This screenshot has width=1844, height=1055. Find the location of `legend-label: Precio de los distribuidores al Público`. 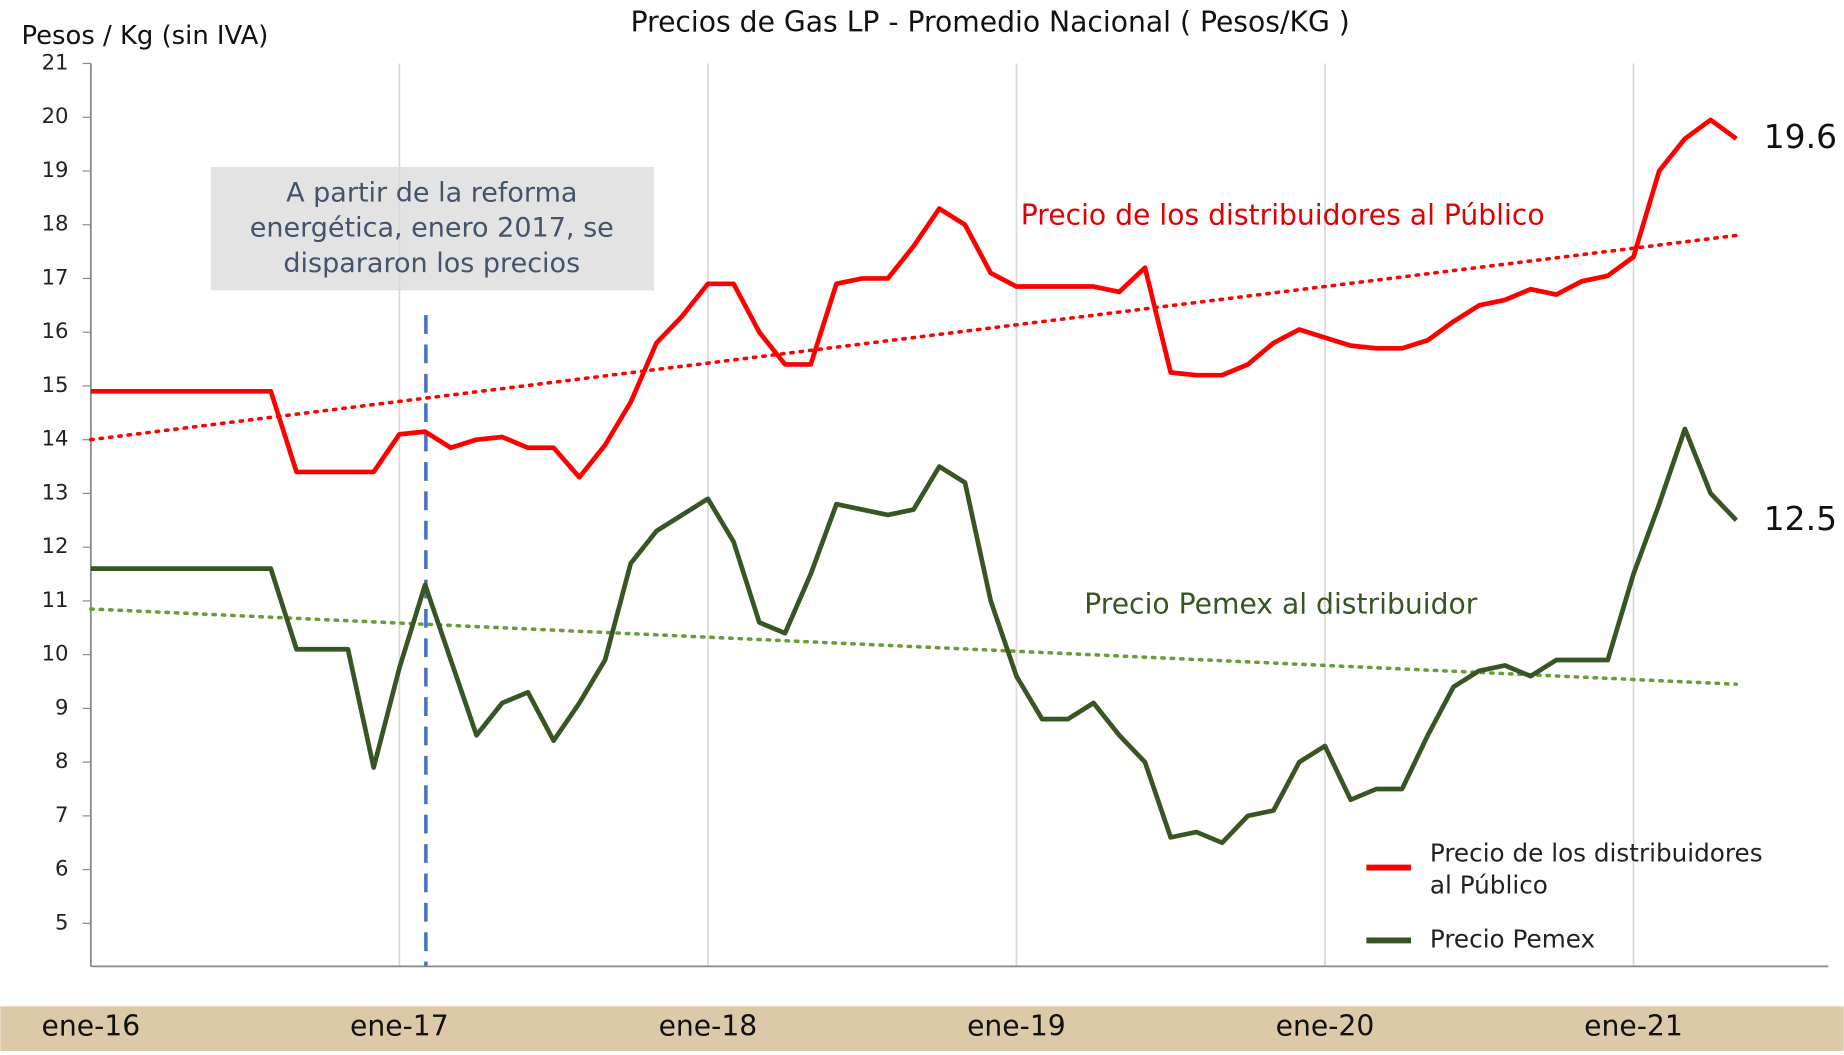

legend-label: Precio de los distribuidores al Público is located at coordinates (1596, 869).